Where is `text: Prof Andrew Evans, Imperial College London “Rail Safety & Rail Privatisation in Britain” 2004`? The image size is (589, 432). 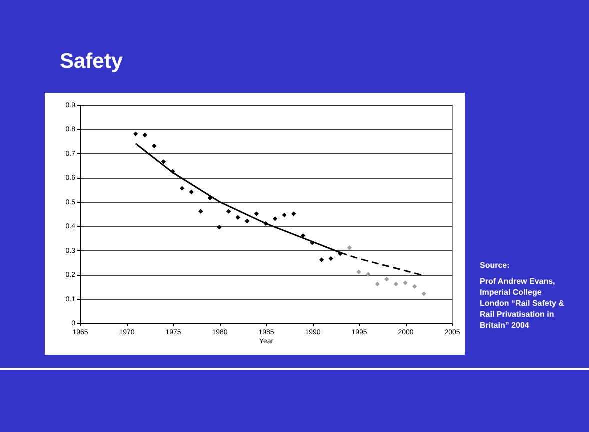
text: Prof Andrew Evans, Imperial College London “Rail Safety & Rail Privatisation in Britain” 2004 is located at coordinates (523, 303).